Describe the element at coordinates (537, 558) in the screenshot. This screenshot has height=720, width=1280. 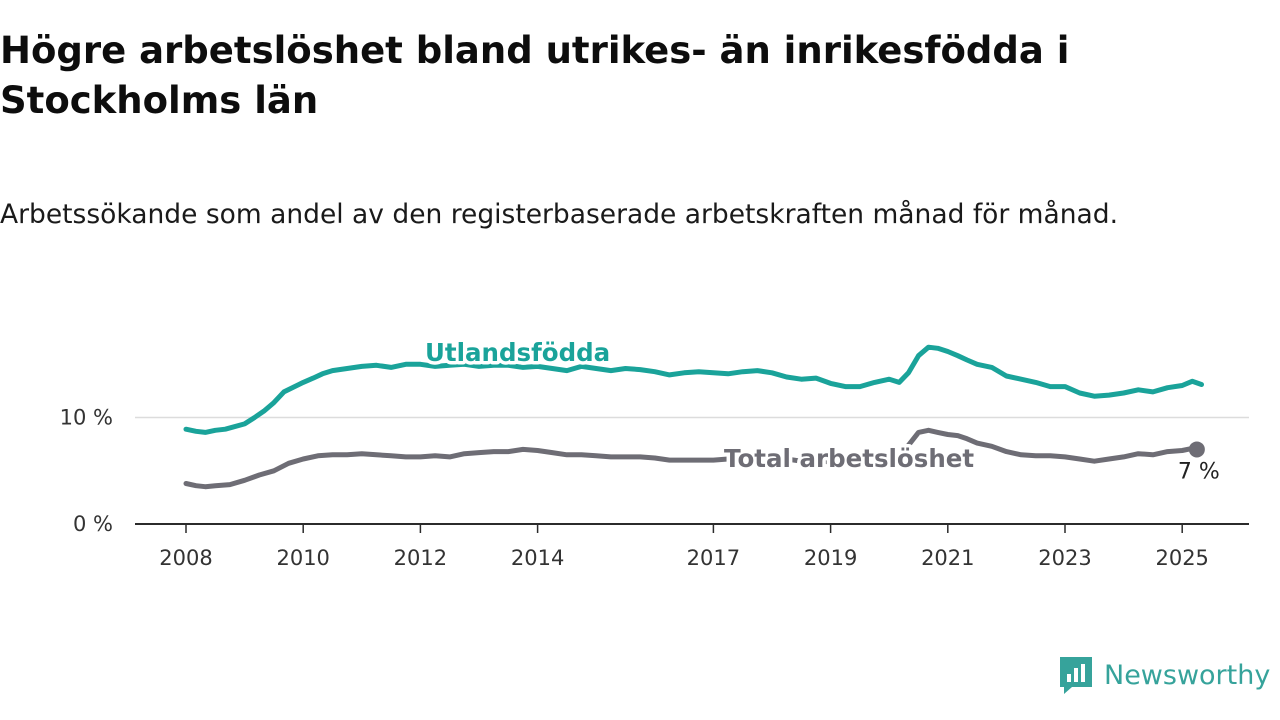
I see `x-tick-label: 2014` at that location.